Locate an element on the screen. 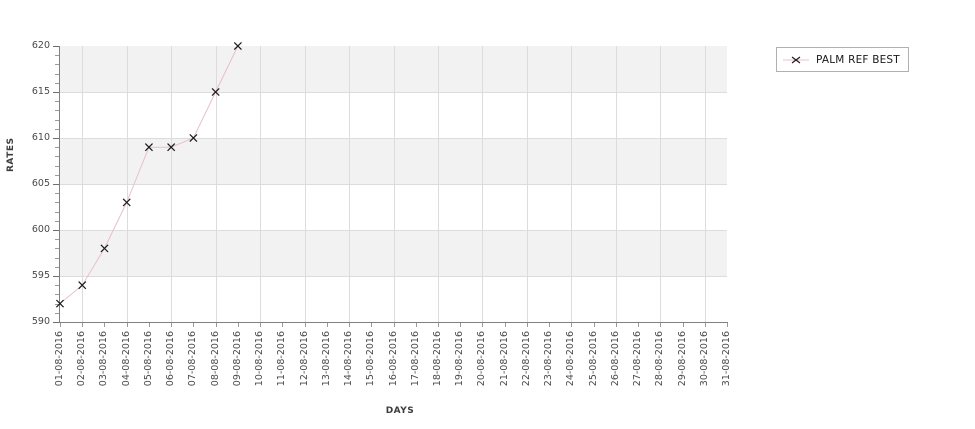  x-axis-title: DAYS is located at coordinates (400, 411).